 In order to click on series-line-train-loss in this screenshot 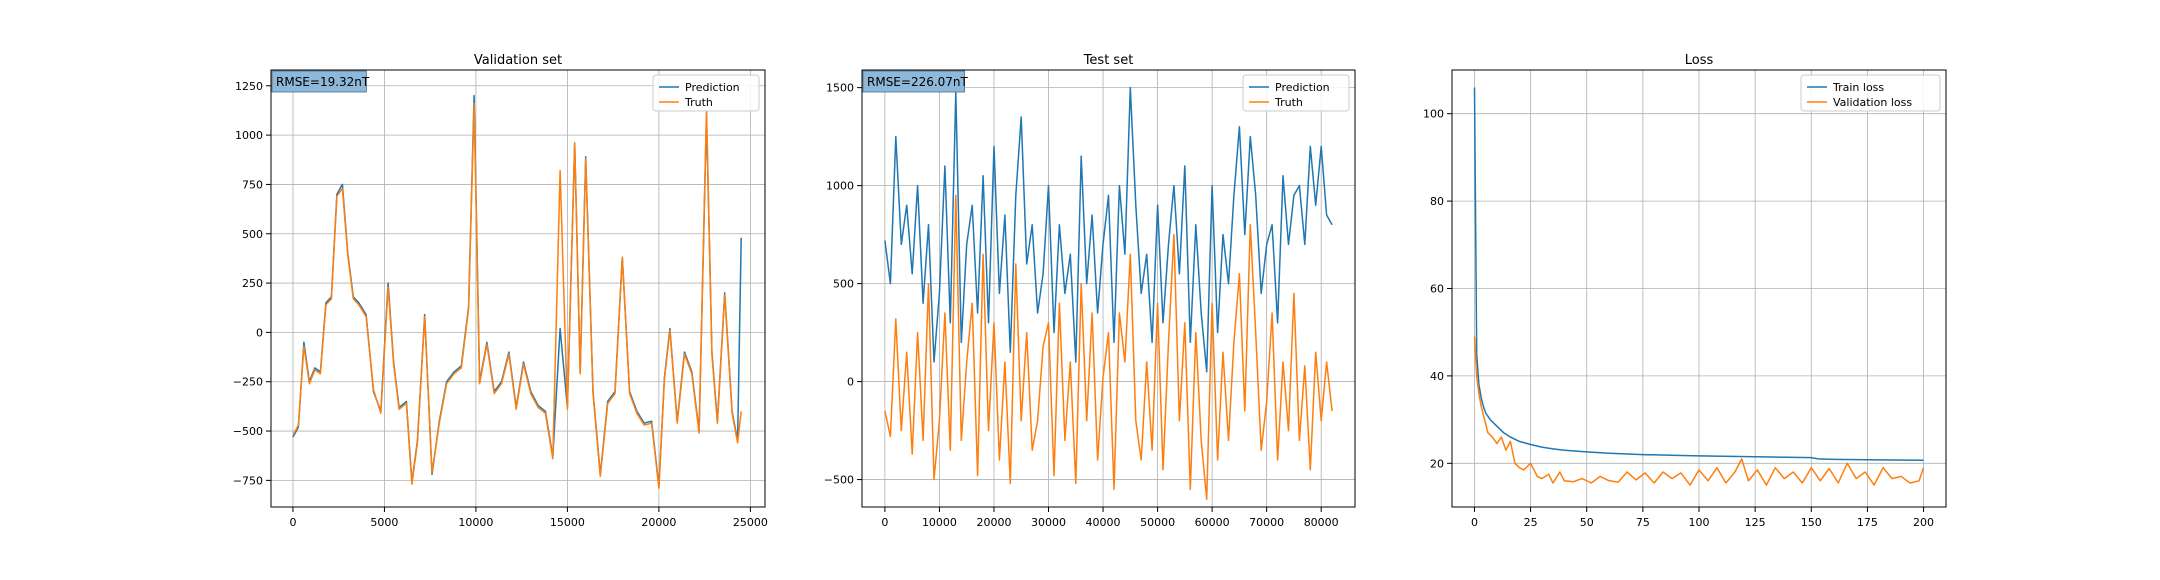, I will do `click(1698, 274)`.